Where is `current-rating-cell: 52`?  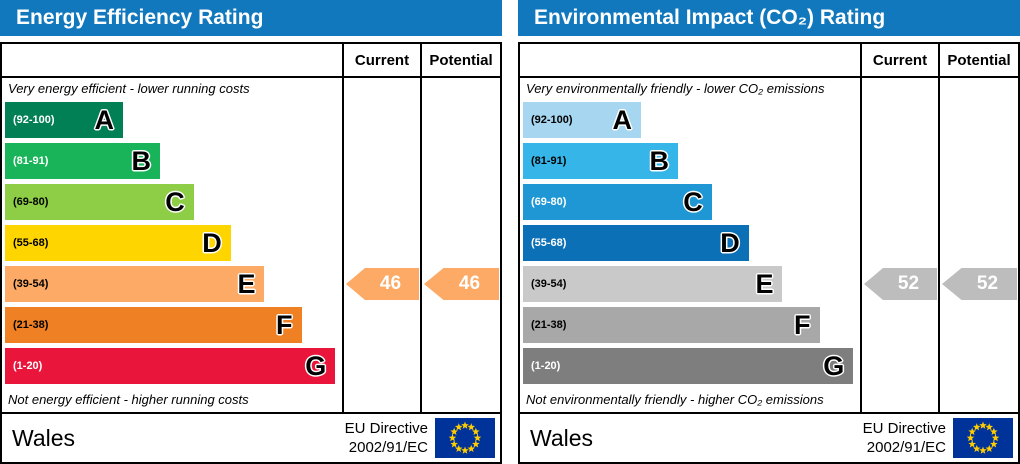 current-rating-cell: 52 is located at coordinates (899, 245).